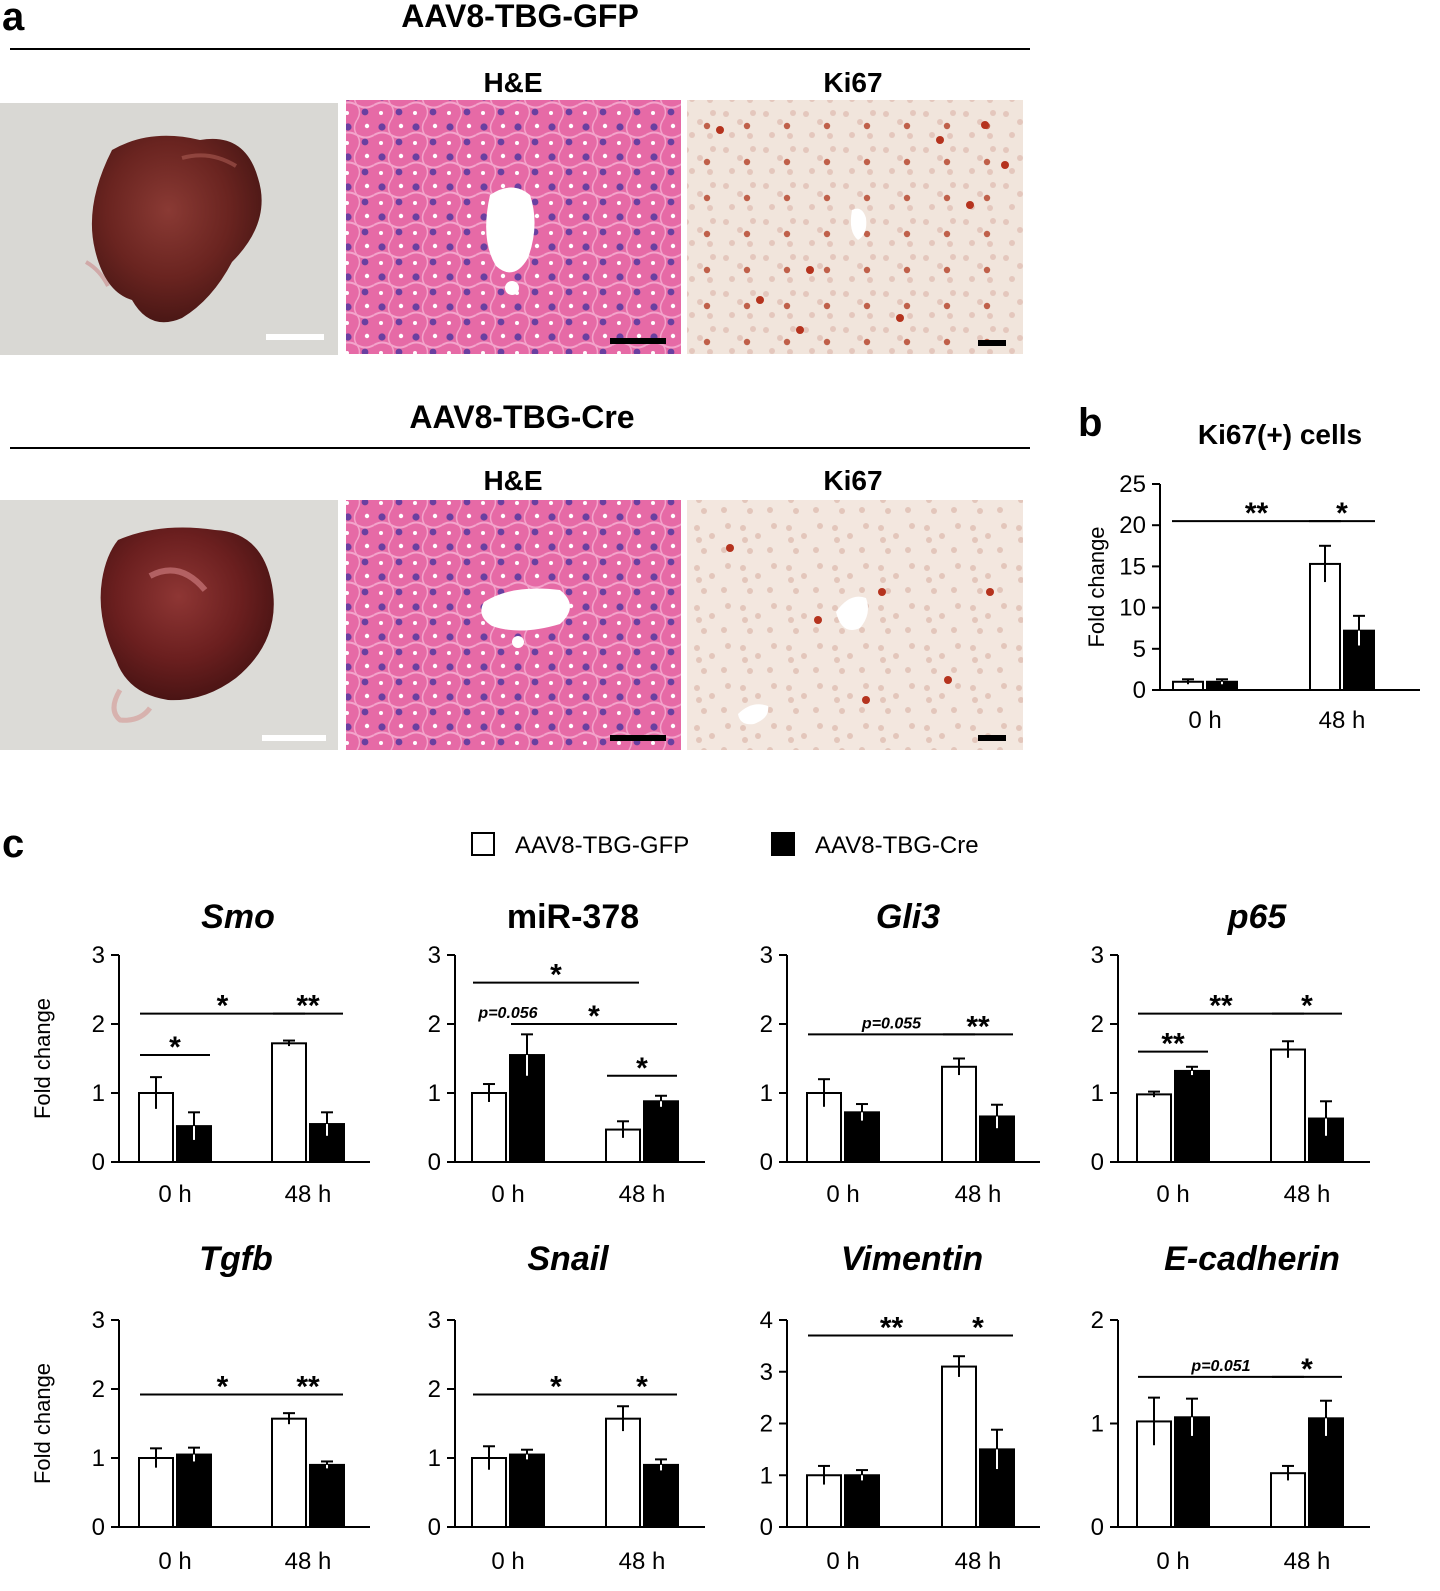 This screenshot has height=1591, width=1440. What do you see at coordinates (507, 1013) in the screenshot?
I see `p-value-label: p=0.056` at bounding box center [507, 1013].